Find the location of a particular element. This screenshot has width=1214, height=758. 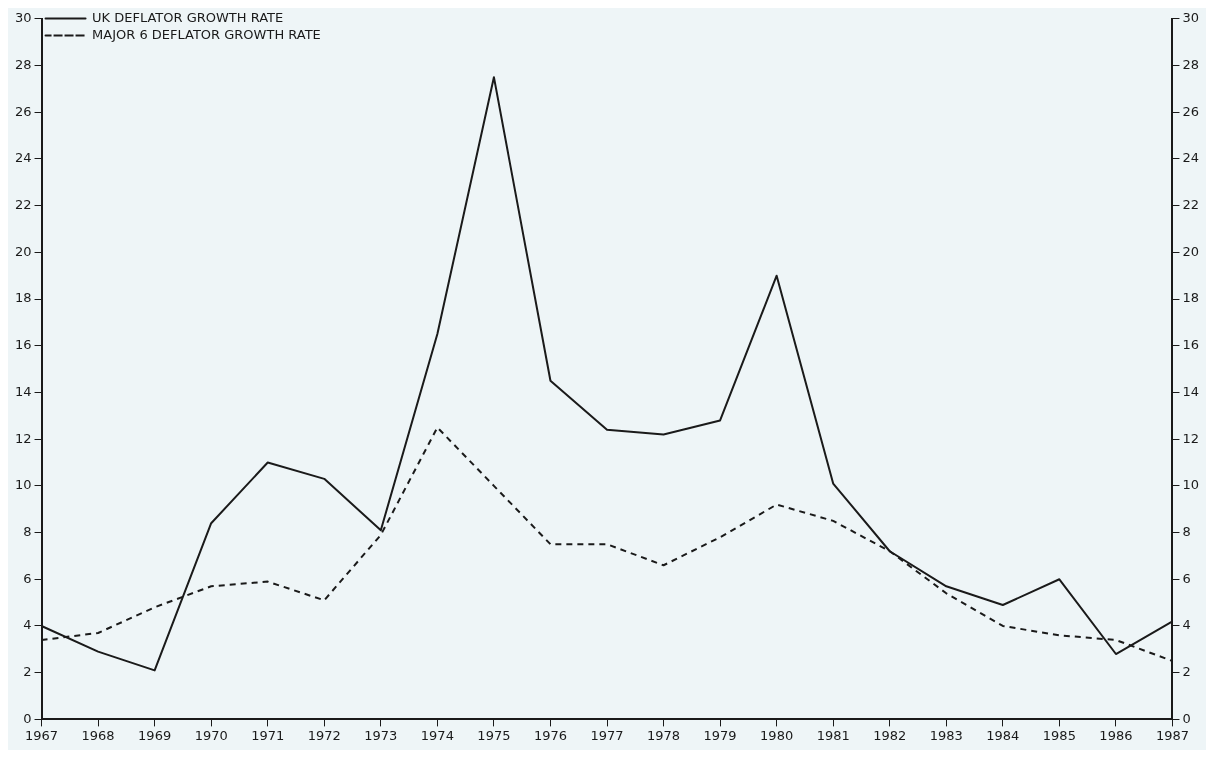

x-tick-label: 1984 is located at coordinates (1003, 735).